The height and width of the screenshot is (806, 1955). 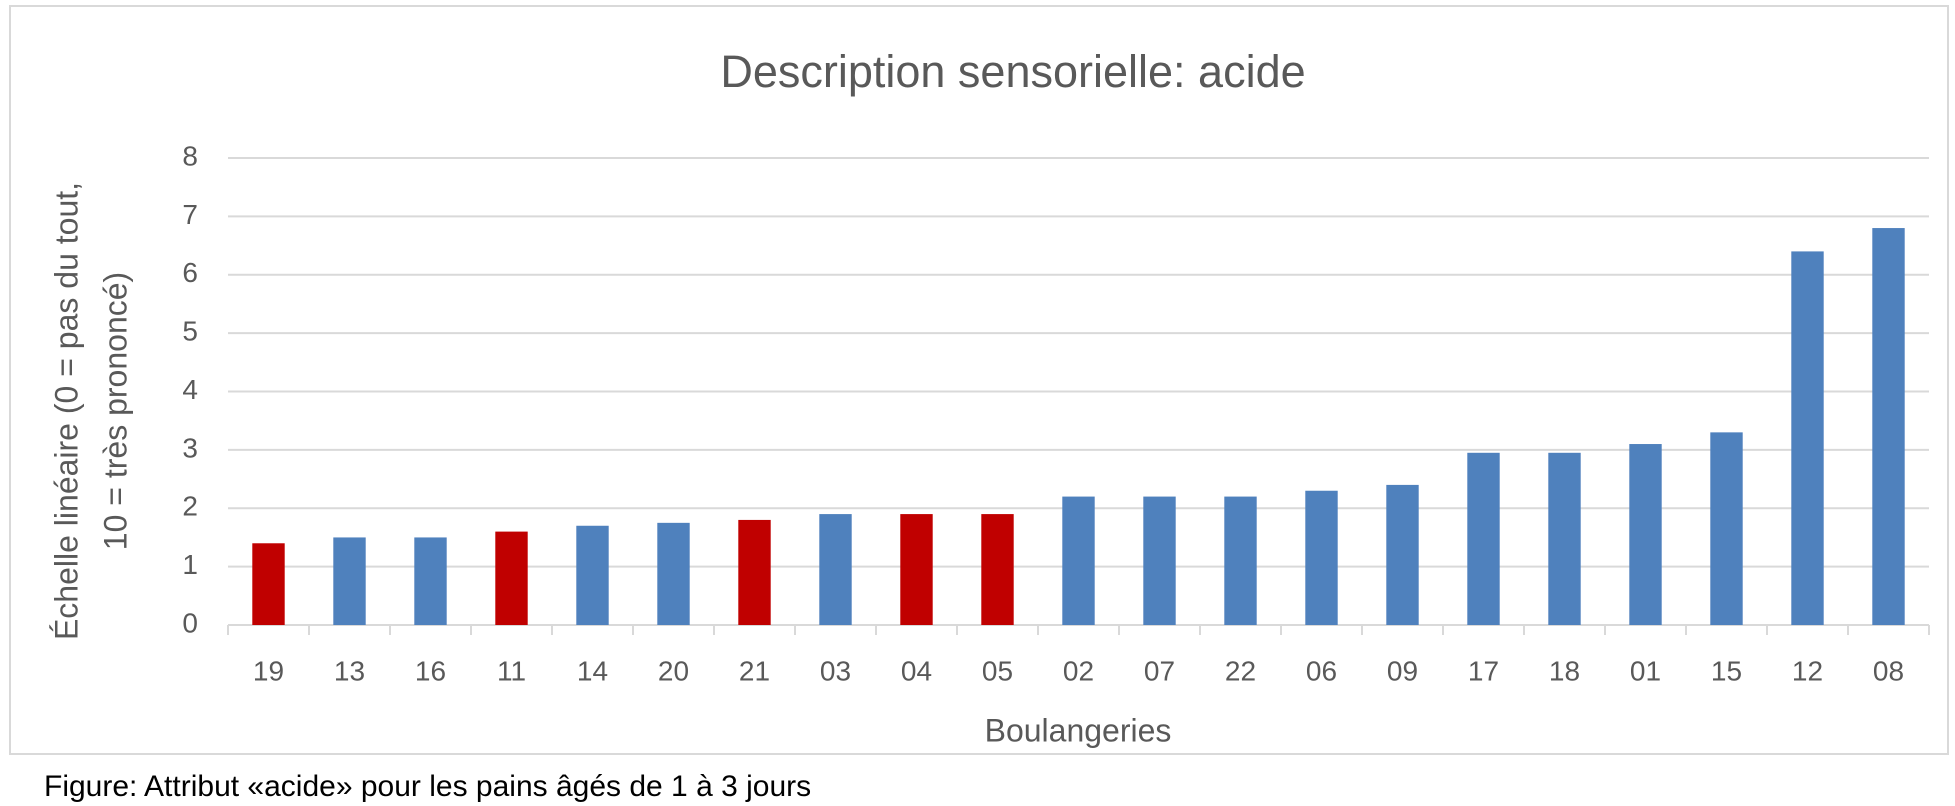 I want to click on y-tick-label: 2, so click(x=190, y=506).